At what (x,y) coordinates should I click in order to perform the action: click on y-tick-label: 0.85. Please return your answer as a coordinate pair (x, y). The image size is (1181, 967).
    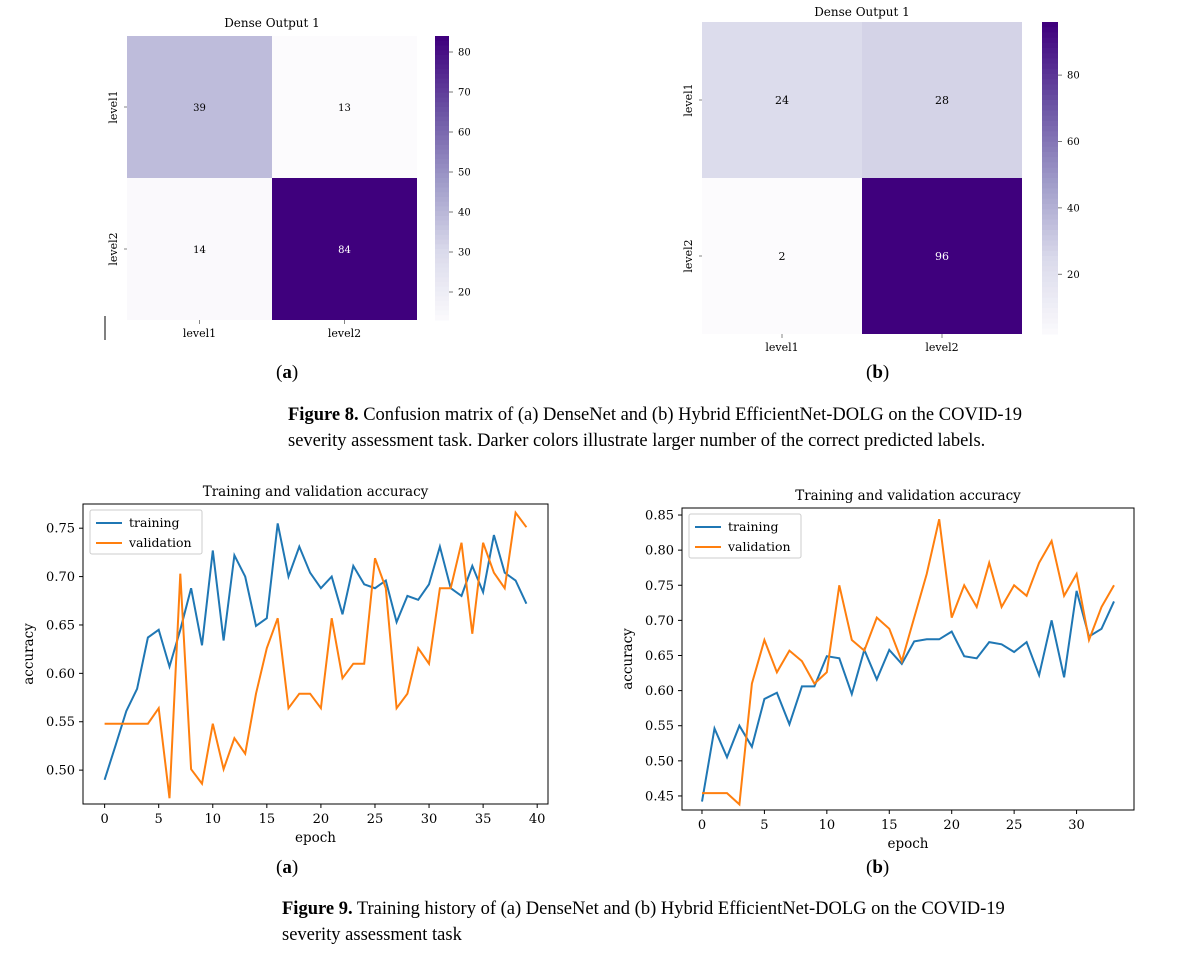
    Looking at the image, I should click on (659, 516).